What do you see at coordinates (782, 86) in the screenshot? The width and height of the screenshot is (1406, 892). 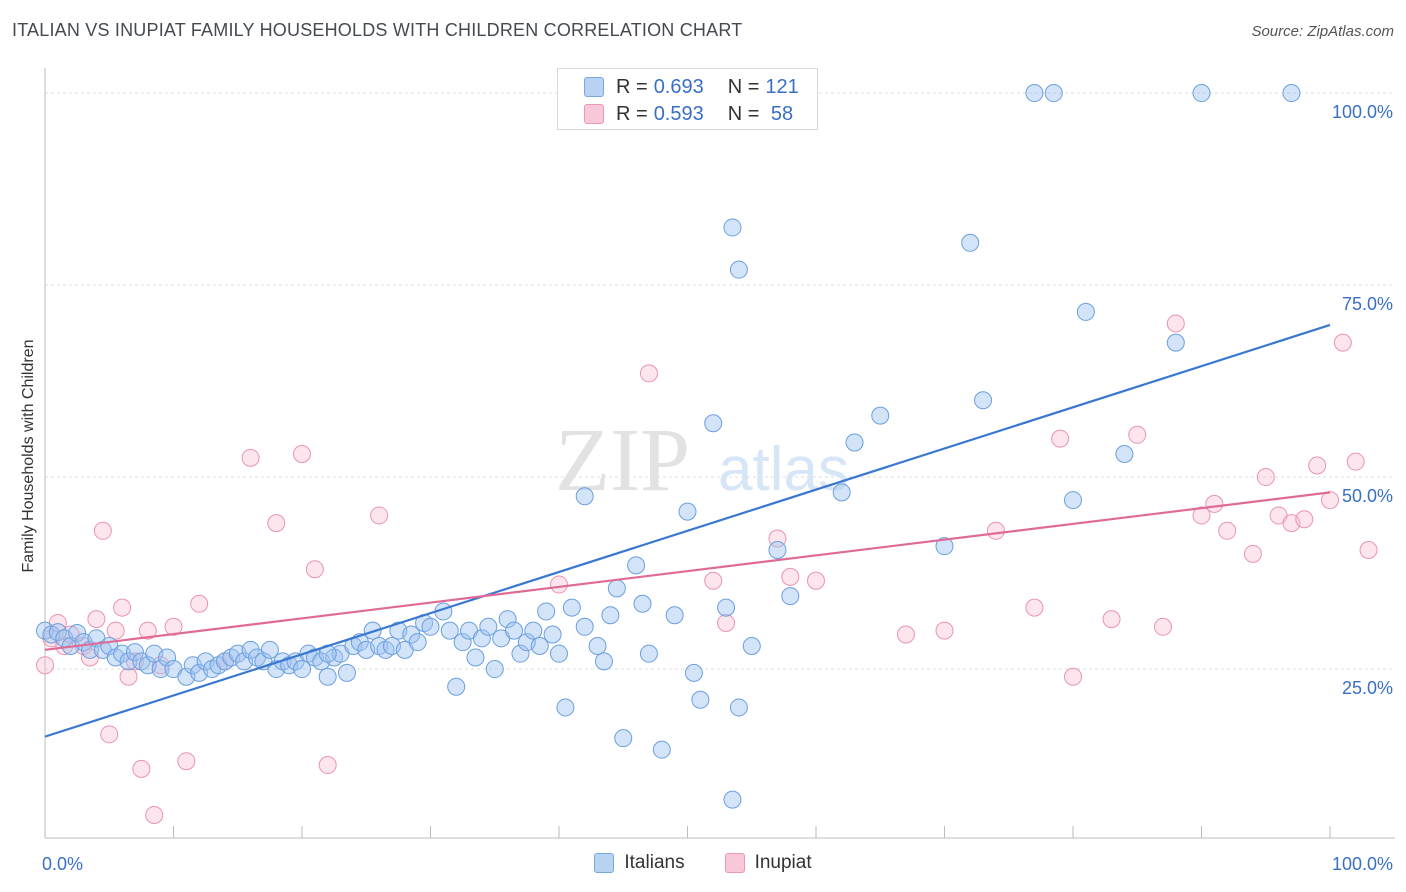 I see `italians-n-value: 121` at bounding box center [782, 86].